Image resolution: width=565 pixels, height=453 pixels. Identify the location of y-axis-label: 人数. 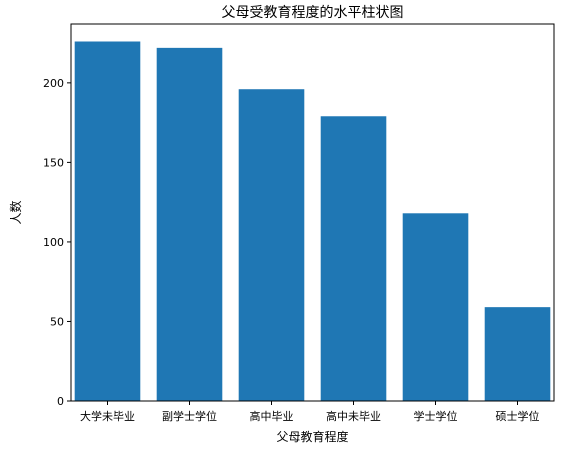
(15, 212).